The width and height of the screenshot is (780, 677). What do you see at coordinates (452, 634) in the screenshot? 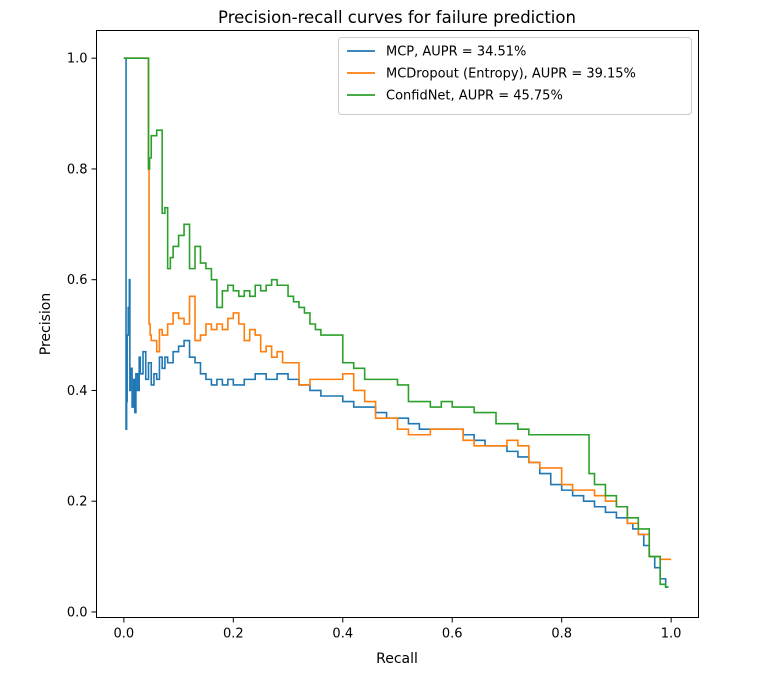
I see `x-tick-label: 0.6` at bounding box center [452, 634].